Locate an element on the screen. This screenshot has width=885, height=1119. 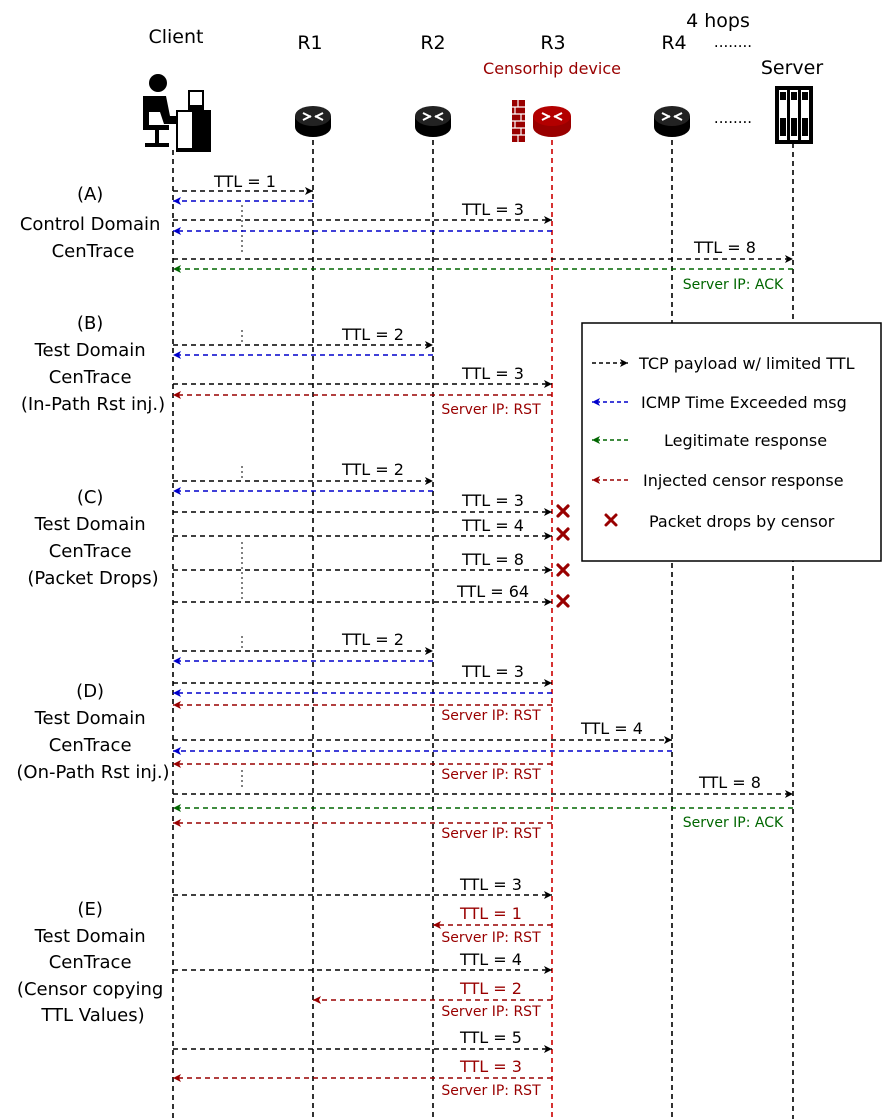
censor-device-label: Censorhip device is located at coordinates (552, 68).